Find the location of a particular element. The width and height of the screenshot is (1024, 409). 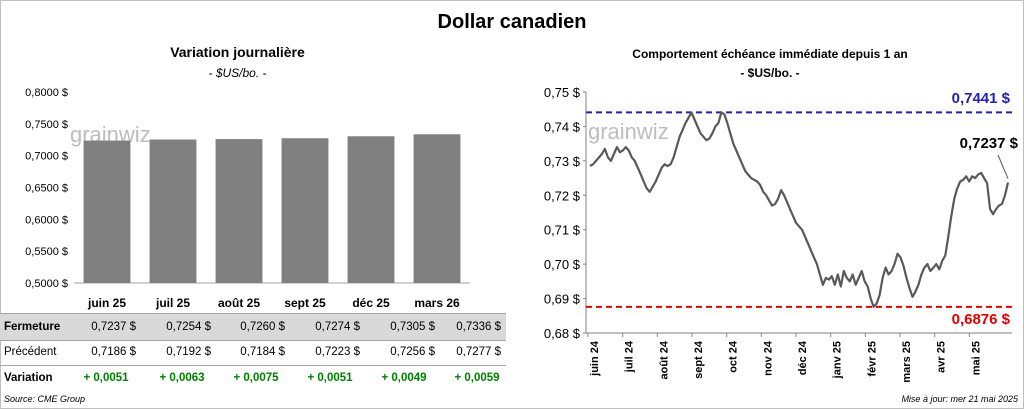

left-x-tick-label: juin 25 is located at coordinates (106, 303).